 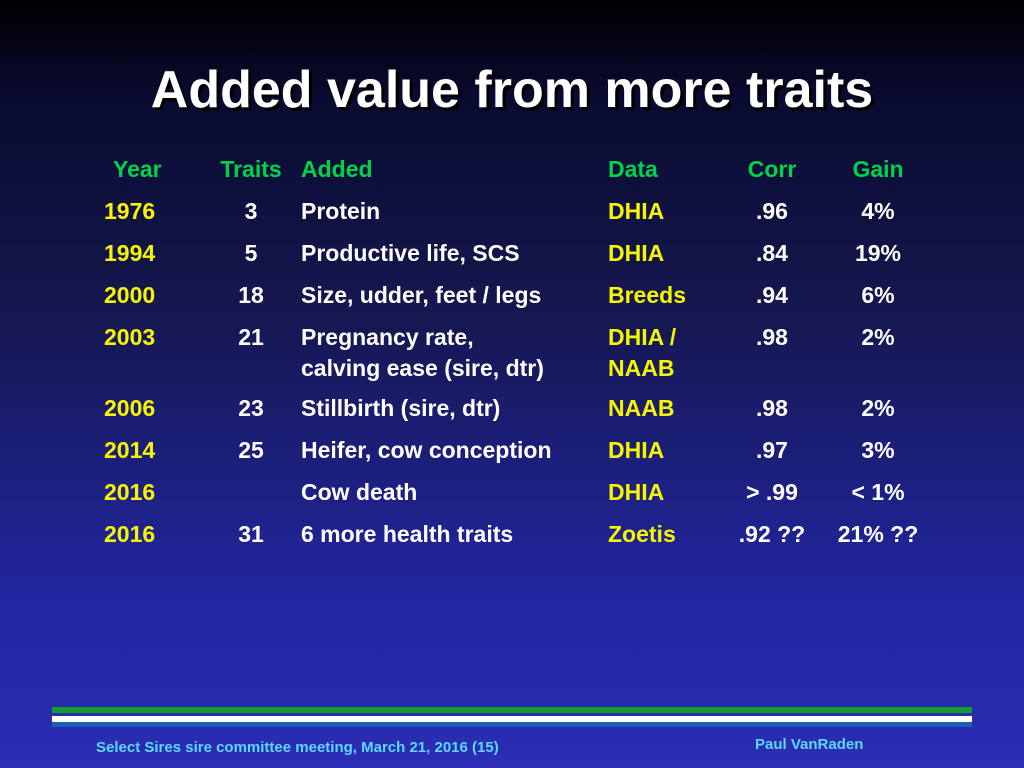 What do you see at coordinates (512, 719) in the screenshot?
I see `footer-rule-white` at bounding box center [512, 719].